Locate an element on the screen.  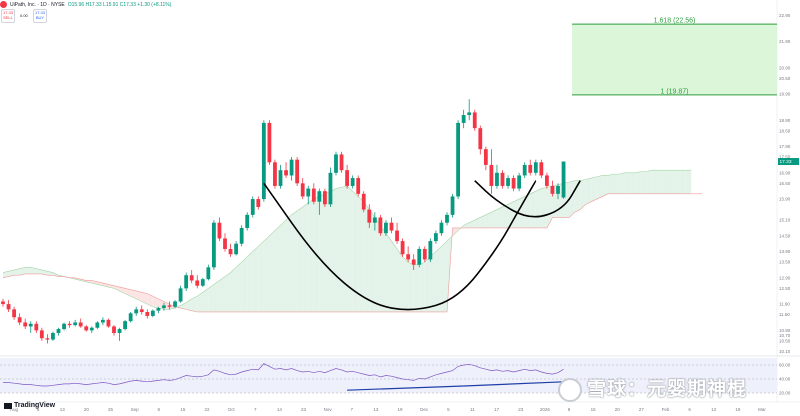
time-tick-label: Dec is located at coordinates (424, 409).